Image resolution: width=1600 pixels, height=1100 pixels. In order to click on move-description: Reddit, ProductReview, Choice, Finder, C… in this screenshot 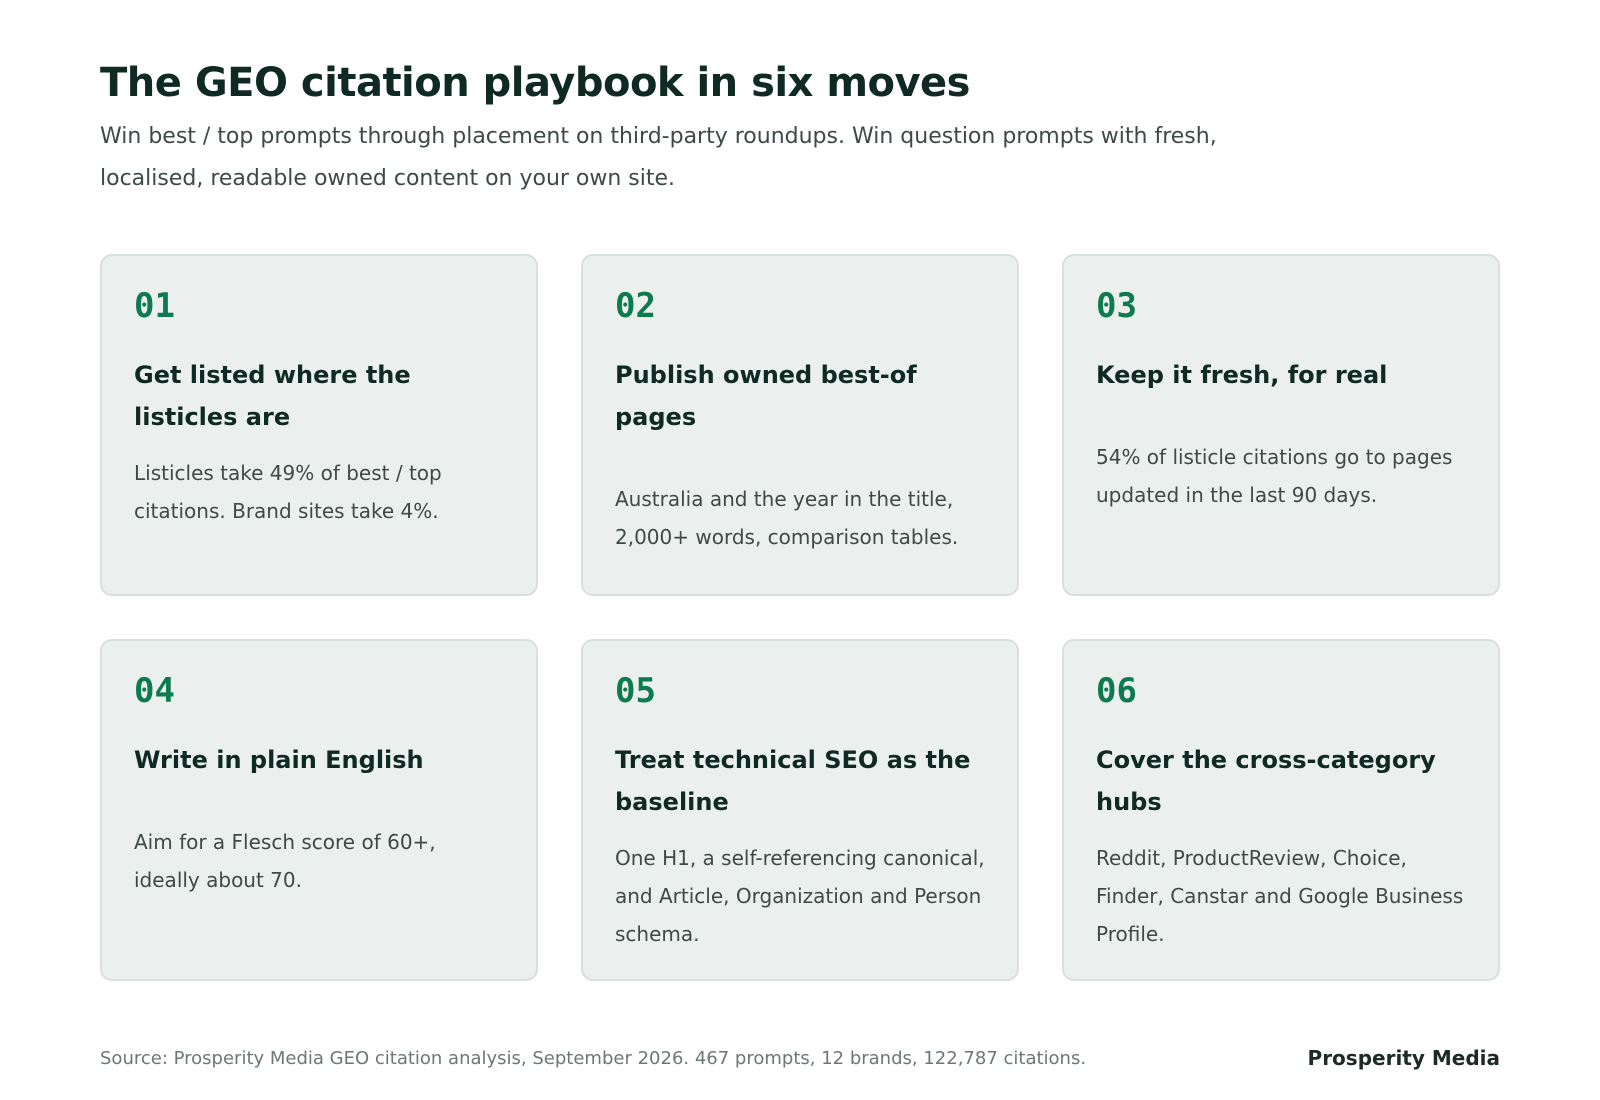, I will do `click(1280, 896)`.